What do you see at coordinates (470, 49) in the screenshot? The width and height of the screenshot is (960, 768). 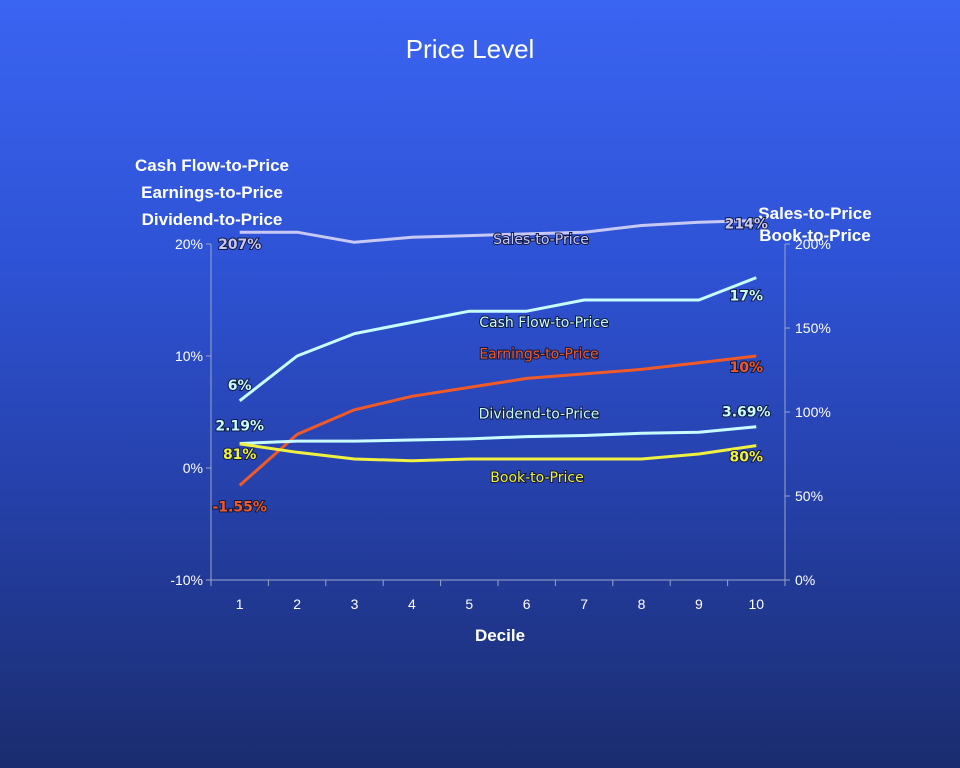 I see `chart-title: Price Level` at bounding box center [470, 49].